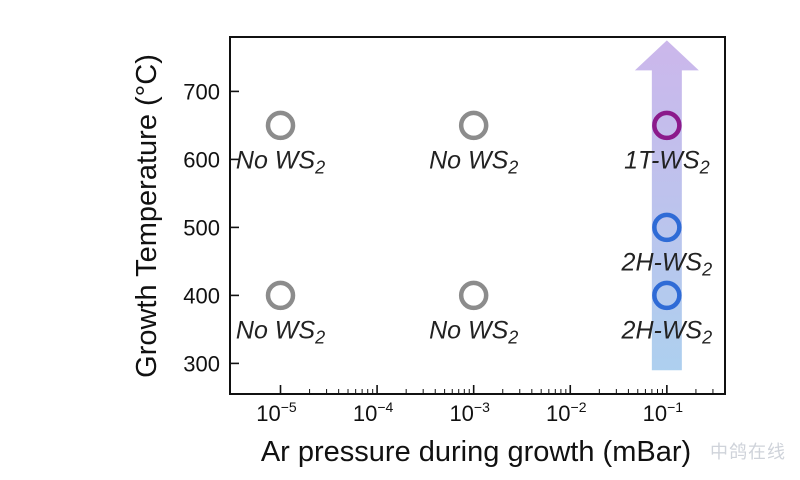 The height and width of the screenshot is (480, 800). What do you see at coordinates (566, 412) in the screenshot?
I see `x-tick-label: 10⁻²` at bounding box center [566, 412].